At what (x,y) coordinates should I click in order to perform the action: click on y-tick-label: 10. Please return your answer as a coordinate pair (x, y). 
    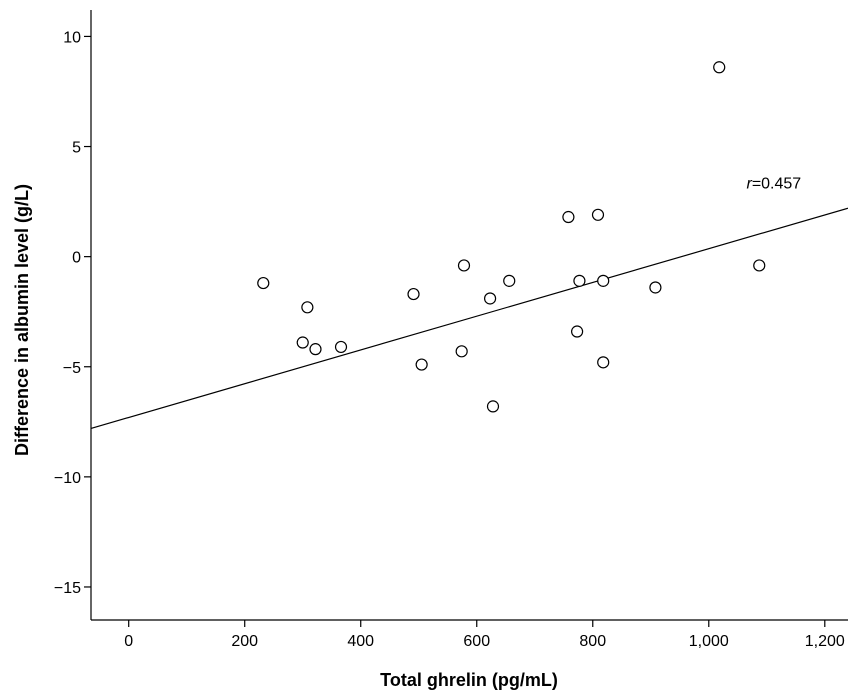
    Looking at the image, I should click on (72, 37).